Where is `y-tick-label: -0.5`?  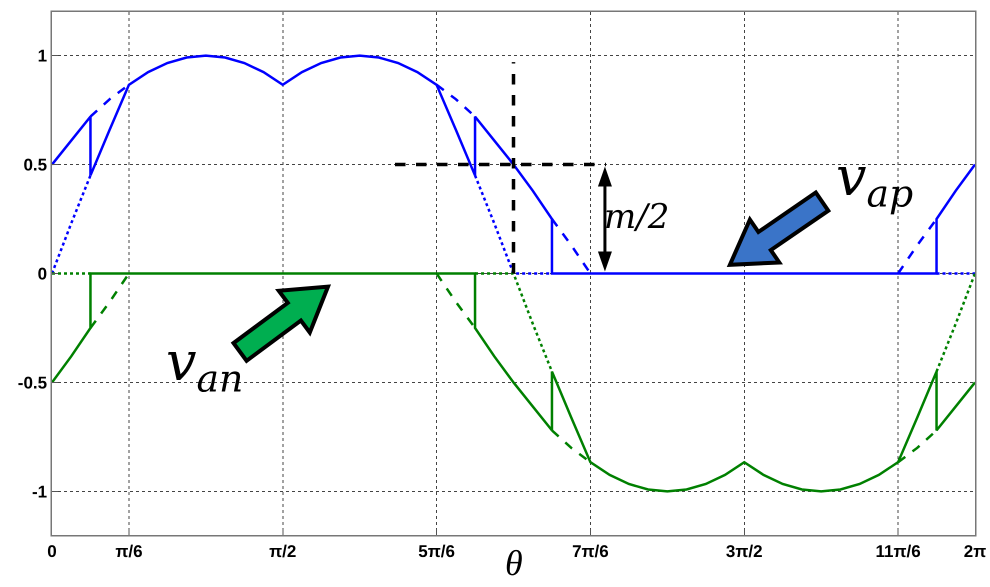
y-tick-label: -0.5 is located at coordinates (33, 382).